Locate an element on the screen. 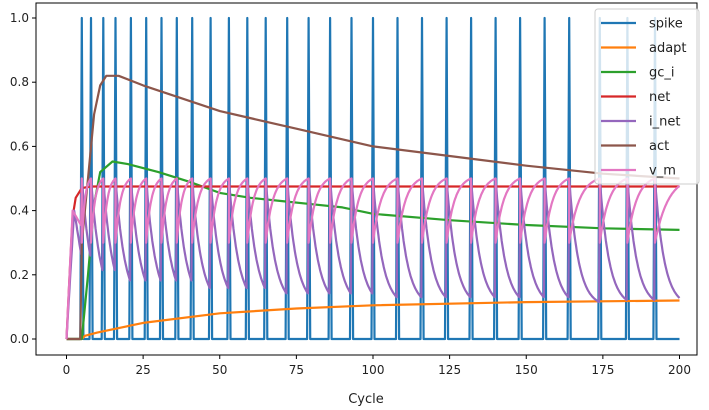 This screenshot has height=410, width=709. legend-label: i_net is located at coordinates (664, 122).